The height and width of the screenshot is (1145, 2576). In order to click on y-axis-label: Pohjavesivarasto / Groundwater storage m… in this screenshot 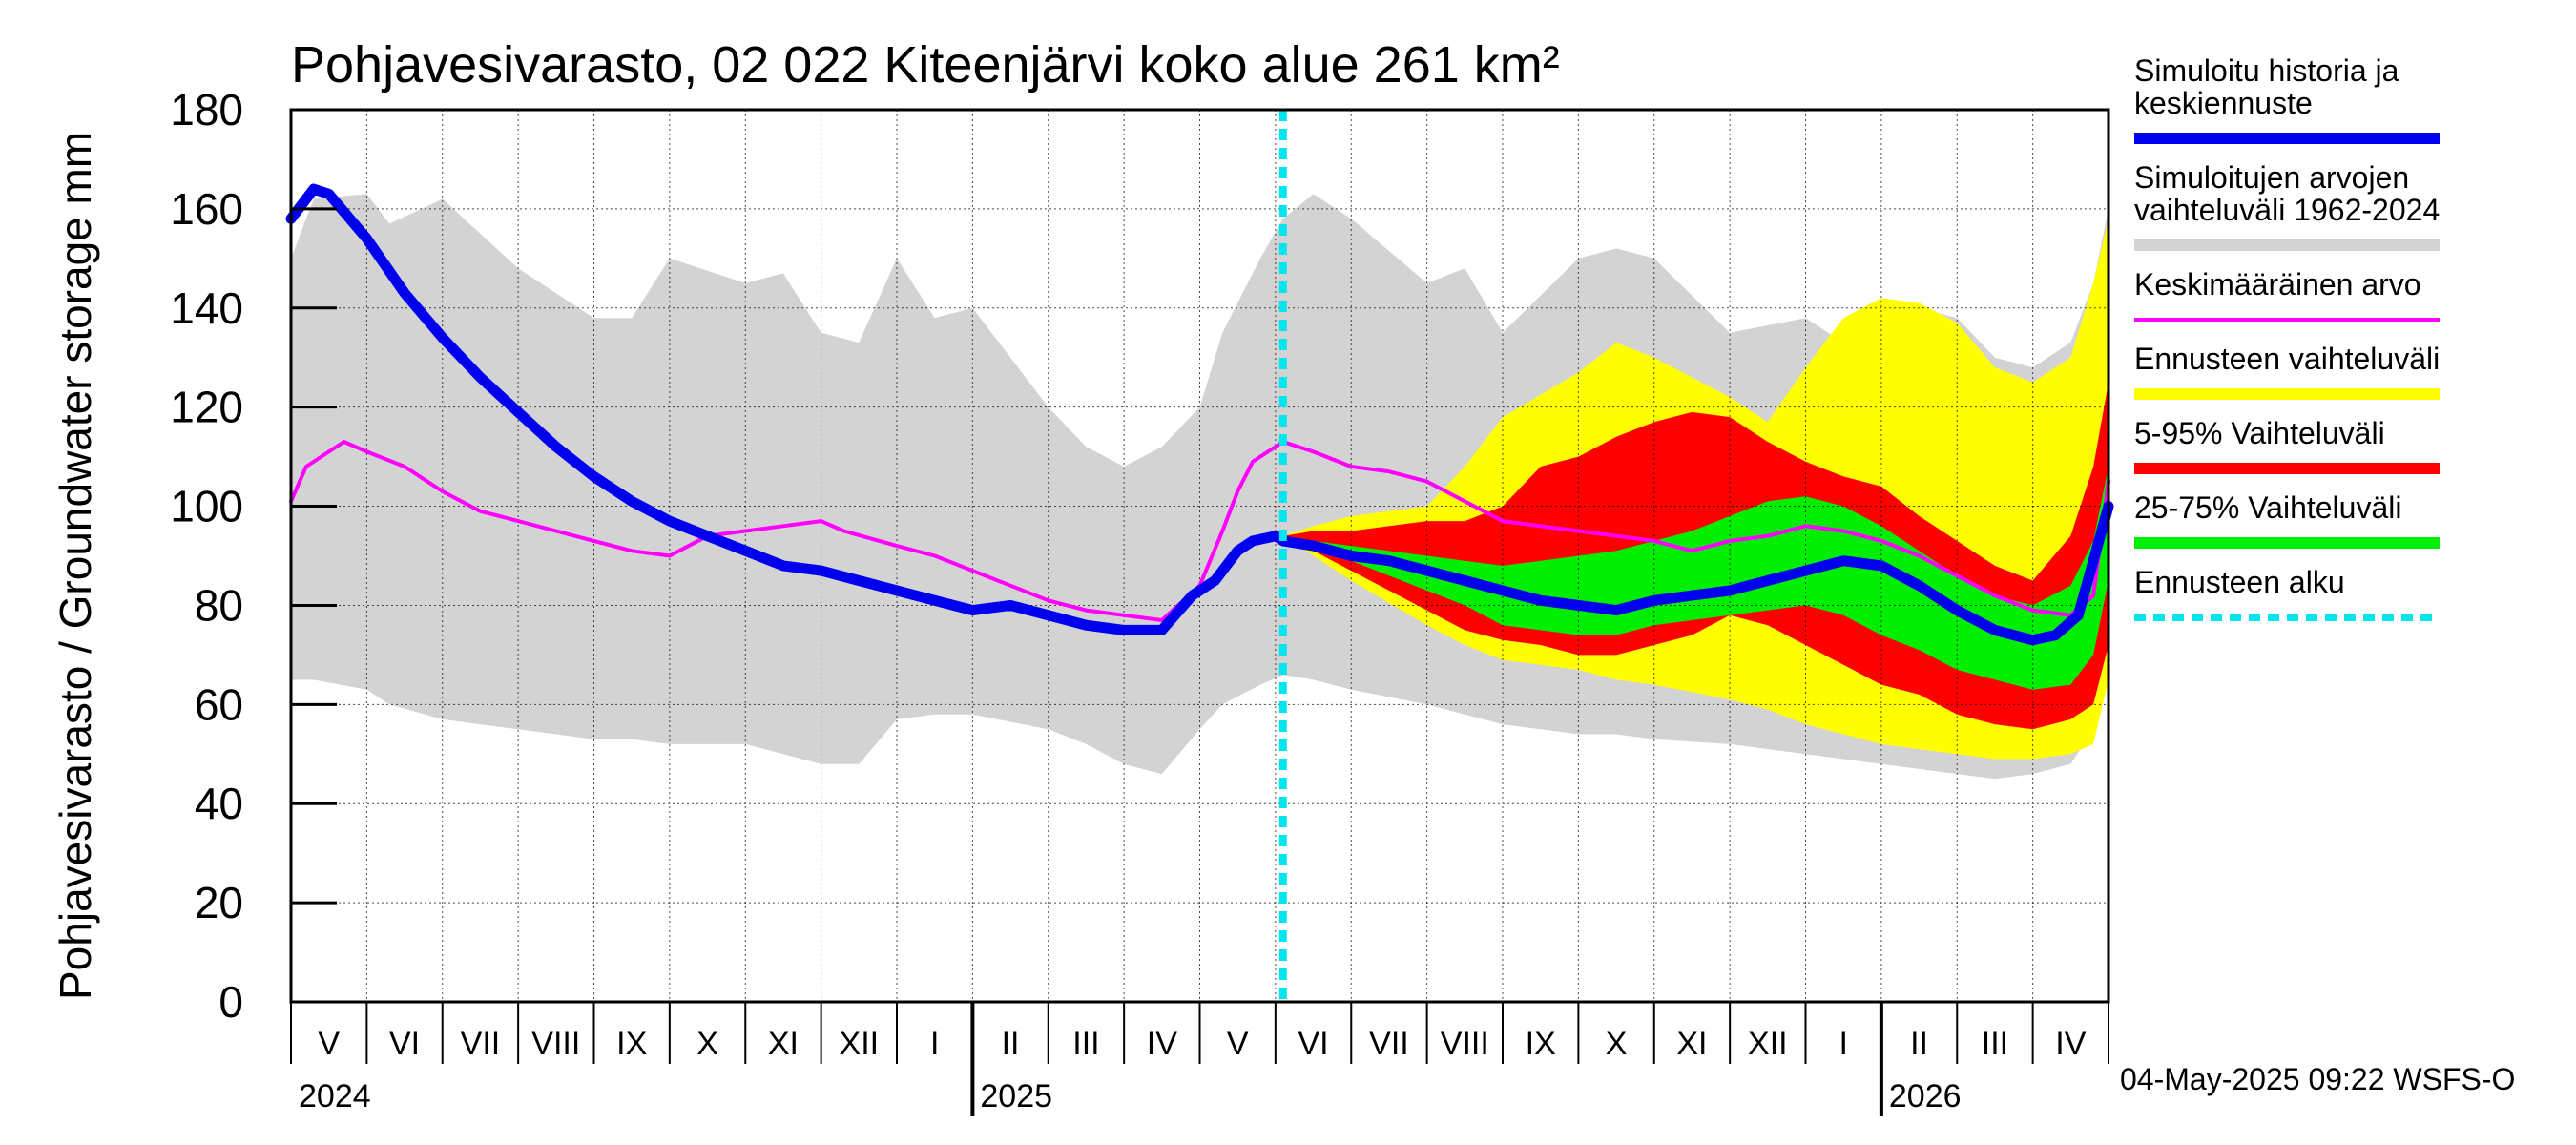, I will do `click(75, 566)`.